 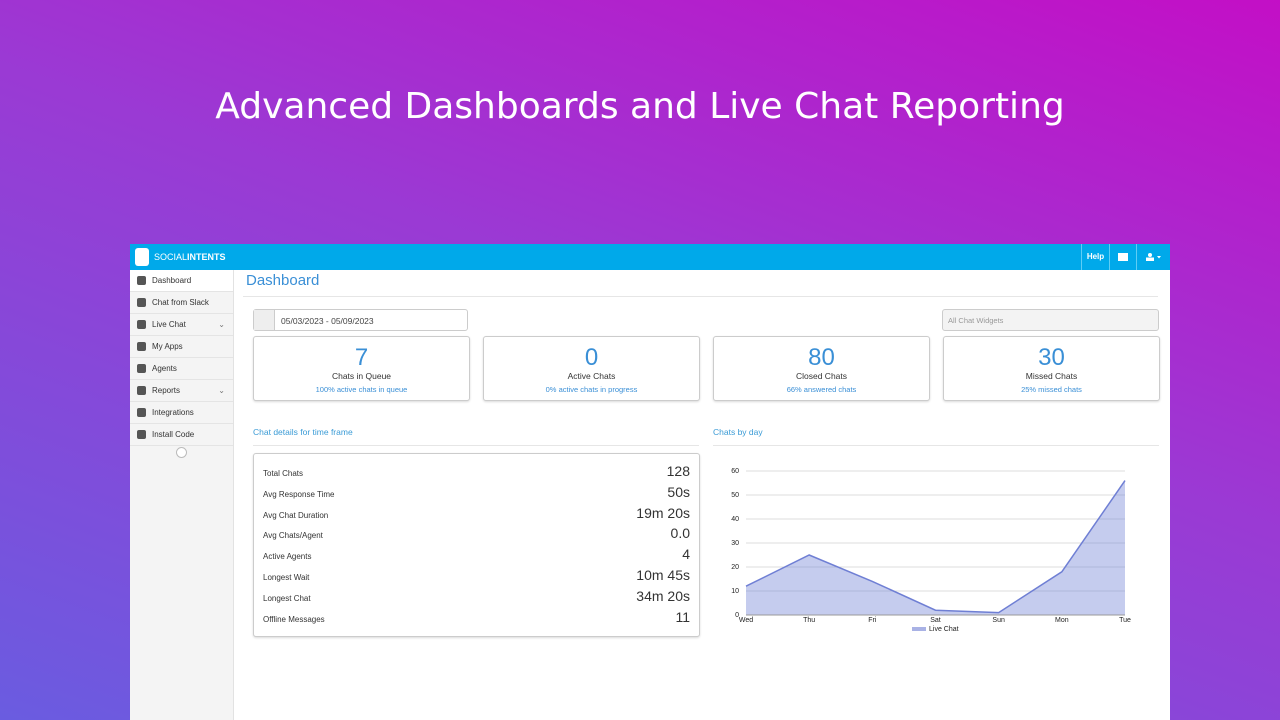 I want to click on stat-card: 0 Active Chats 0% active chats in progress, so click(x=591, y=368).